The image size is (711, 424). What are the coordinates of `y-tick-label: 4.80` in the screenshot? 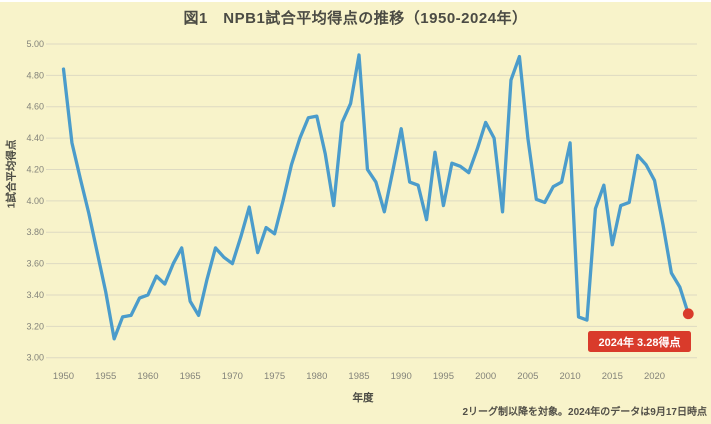 It's located at (35, 75).